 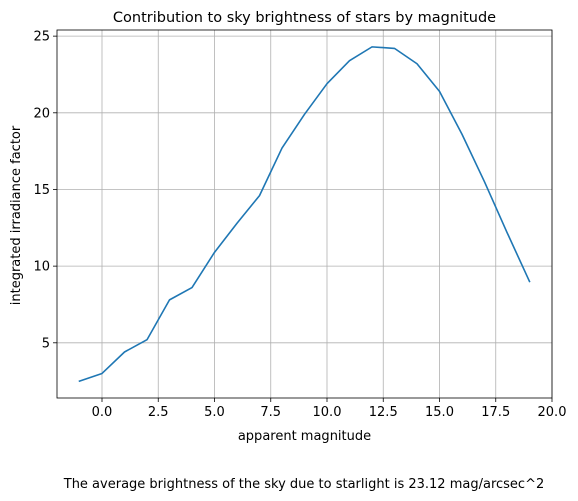 What do you see at coordinates (102, 412) in the screenshot?
I see `x-tick-label: 0.0` at bounding box center [102, 412].